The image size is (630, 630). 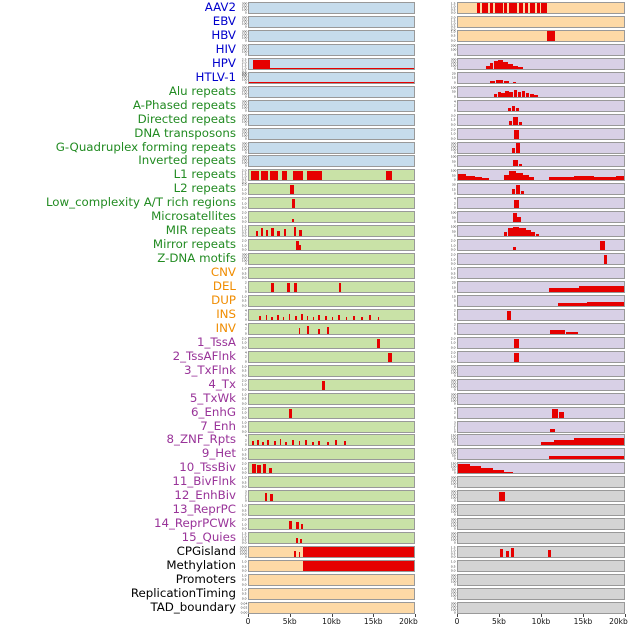 I want to click on y-axis-ticks-right: 150 100 50 0, so click(x=452, y=468).